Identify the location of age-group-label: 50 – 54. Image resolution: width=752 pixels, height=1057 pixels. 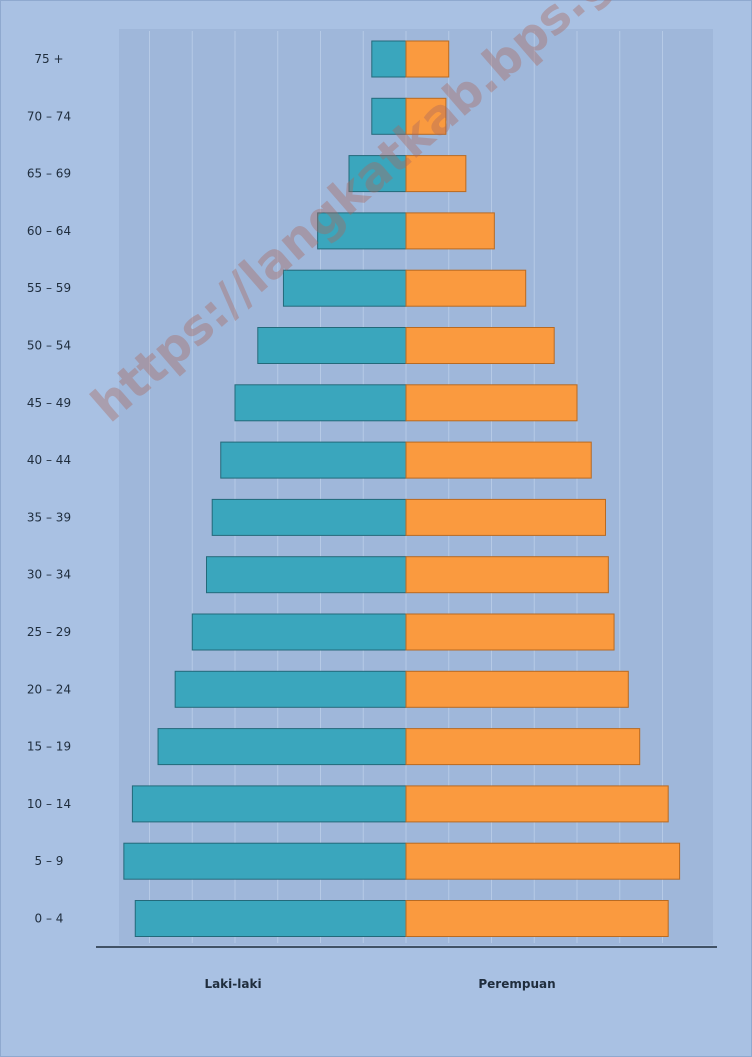
(49, 346).